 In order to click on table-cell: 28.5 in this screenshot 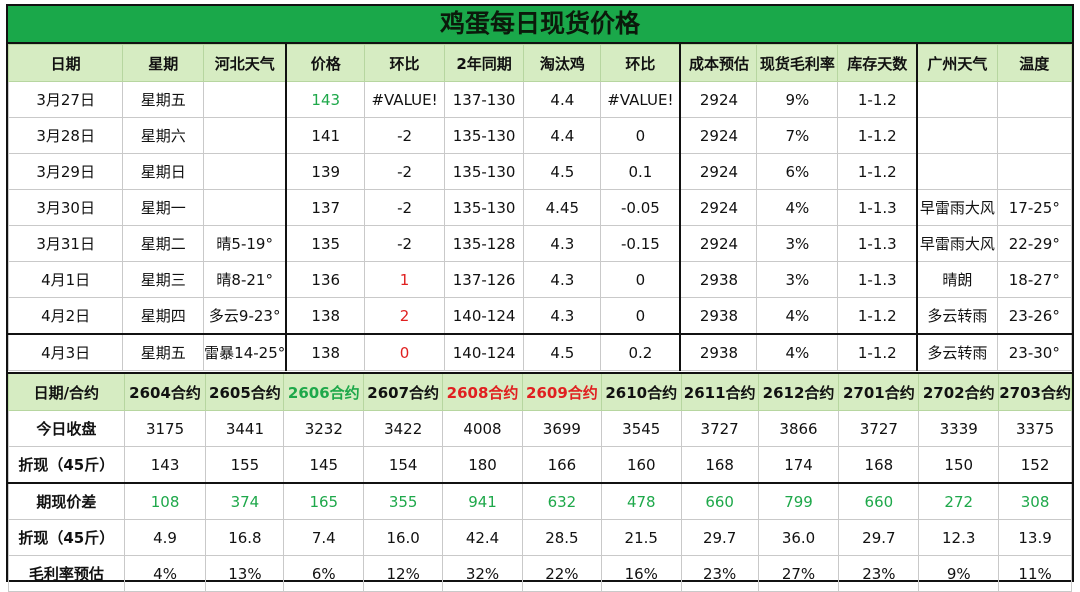, I will do `click(561, 537)`.